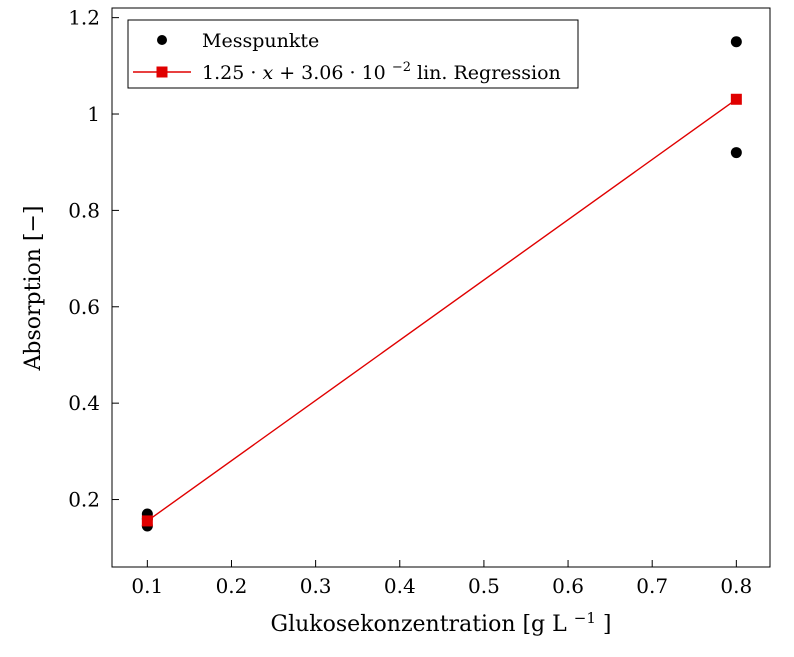 The image size is (794, 657). Describe the element at coordinates (489, 73) in the screenshot. I see `legend-regression-suffix: lin. Regression` at that location.